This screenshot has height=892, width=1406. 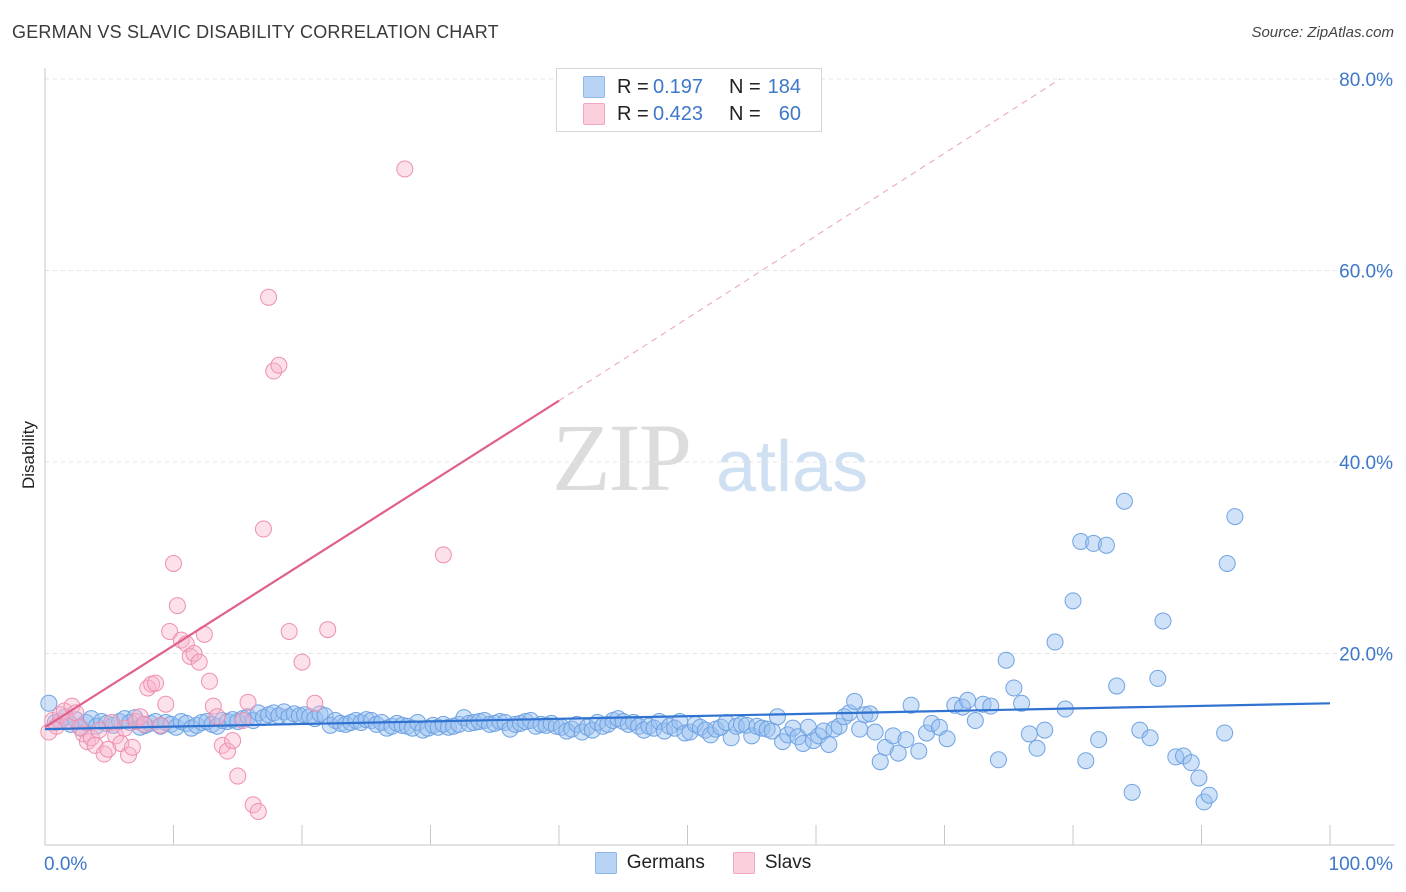 I want to click on y-tick-label: 60.0%, so click(x=1366, y=272).